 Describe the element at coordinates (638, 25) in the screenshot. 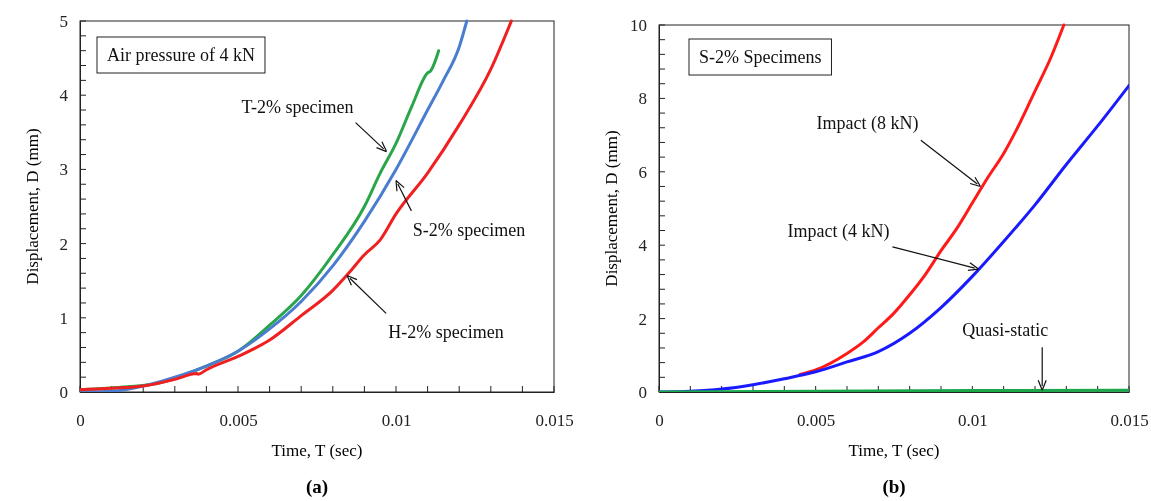

I see `y-tick-label: 10` at that location.